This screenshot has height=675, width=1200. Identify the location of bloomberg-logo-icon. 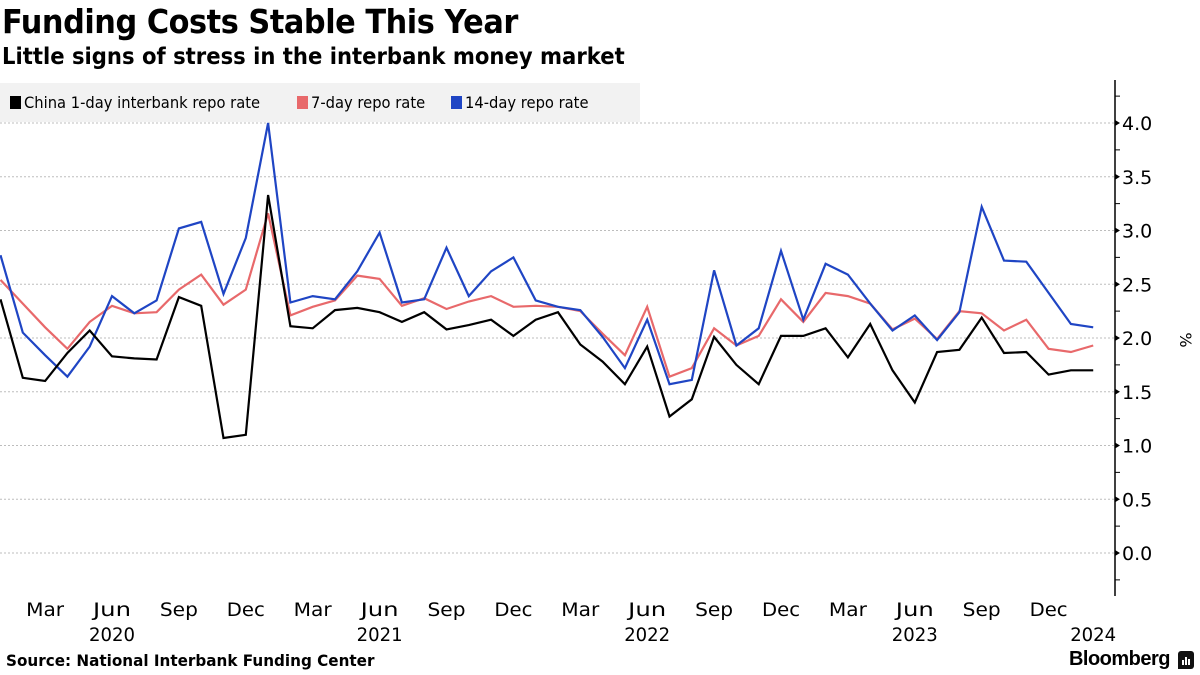
(1186, 660).